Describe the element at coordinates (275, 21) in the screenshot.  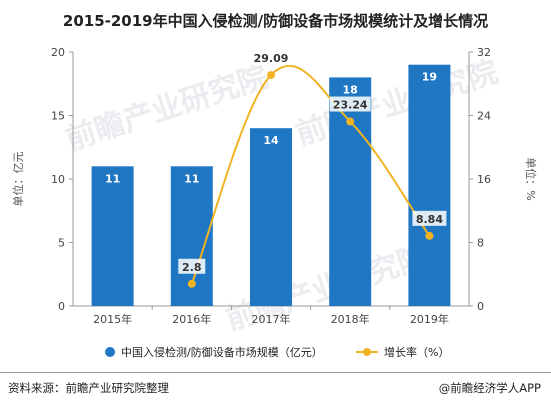
I see `chart-title: 2015-2019年中国入侵检测/防御设备市场规模统计及增长情况` at that location.